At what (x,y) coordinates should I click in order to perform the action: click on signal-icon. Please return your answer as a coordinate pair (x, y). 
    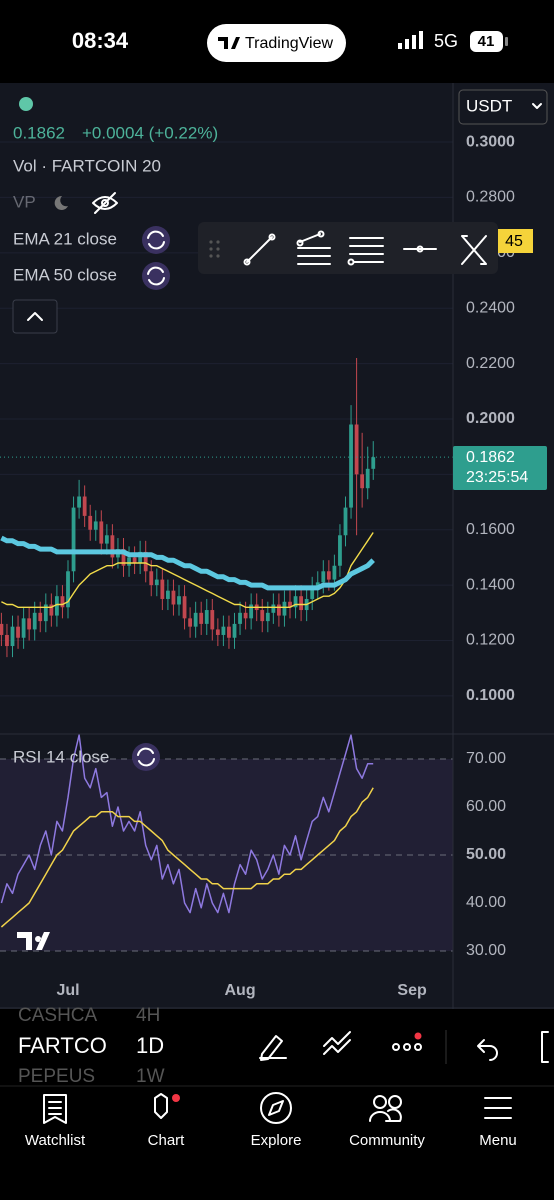
    Looking at the image, I should click on (410, 40).